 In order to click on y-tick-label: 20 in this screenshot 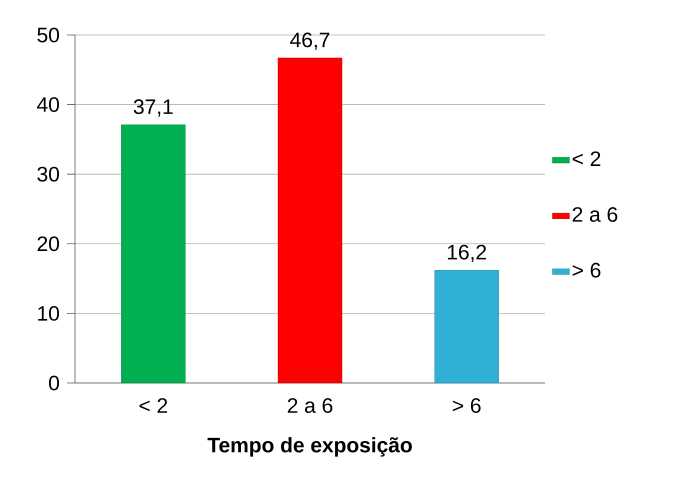, I will do `click(49, 244)`.